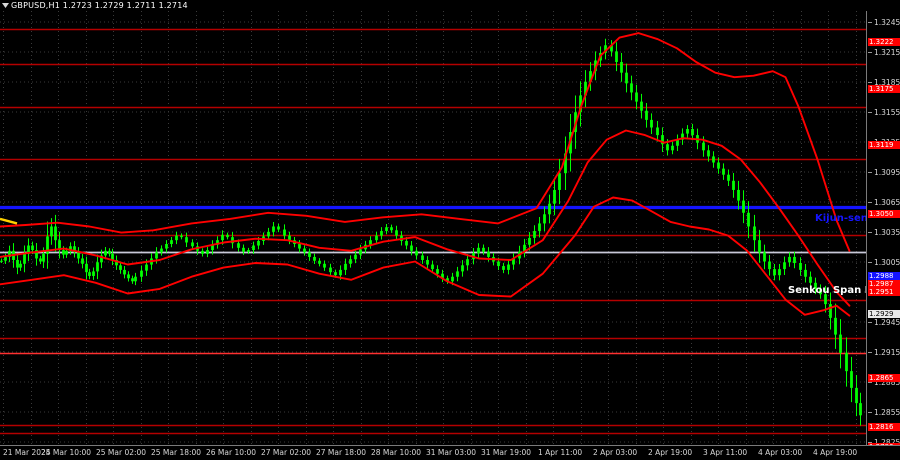 This screenshot has width=900, height=460. I want to click on time-axis-label: 21 Mar 2025, so click(27, 452).